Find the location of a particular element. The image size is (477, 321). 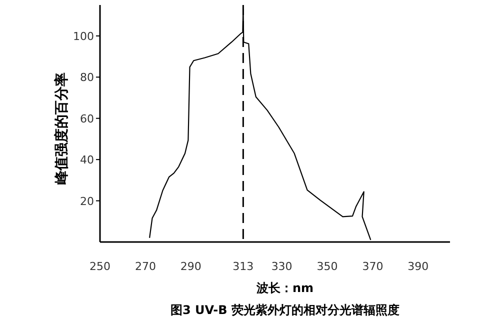

x-tick-label: 313 is located at coordinates (243, 266).